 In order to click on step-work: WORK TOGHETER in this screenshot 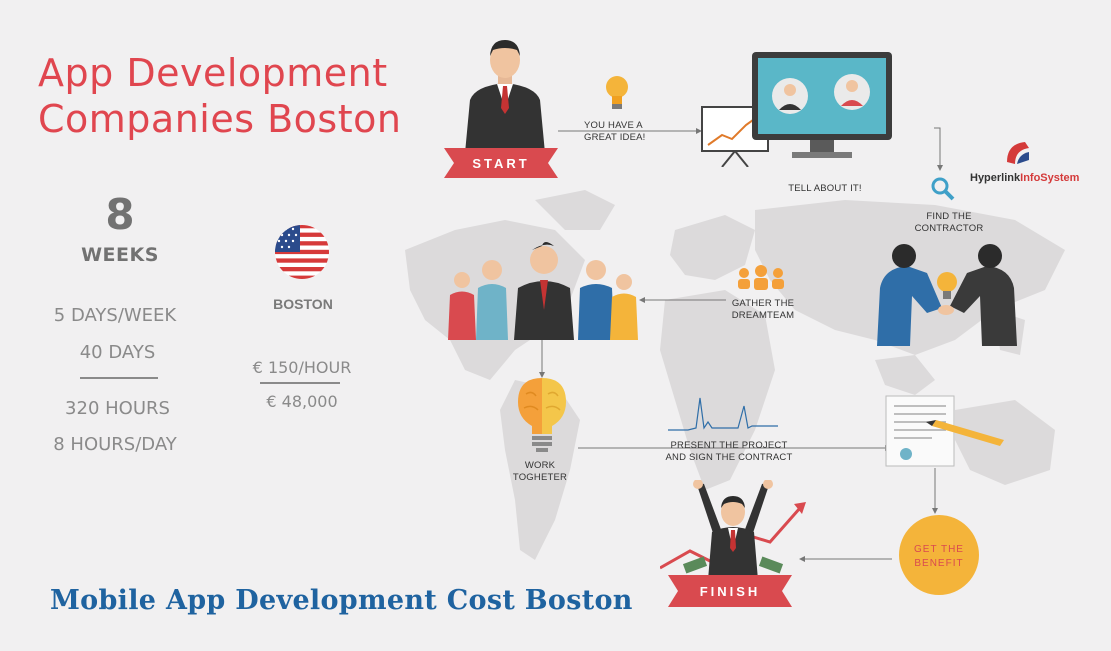, I will do `click(540, 472)`.